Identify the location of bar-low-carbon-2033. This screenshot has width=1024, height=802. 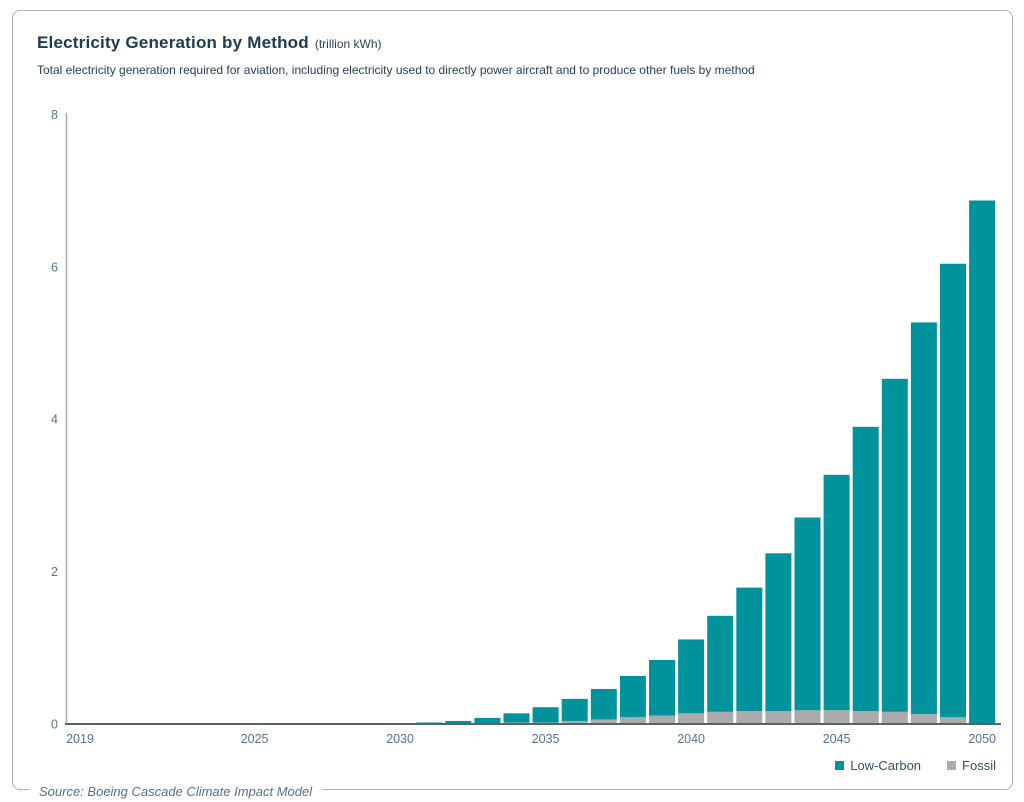
(487, 720).